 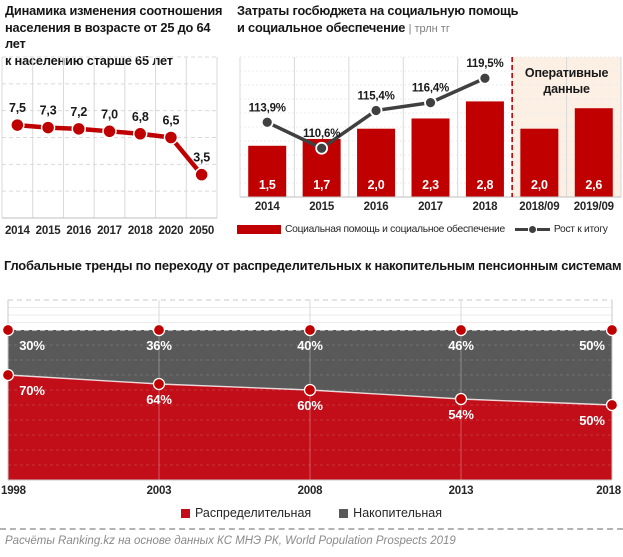 What do you see at coordinates (14, 491) in the screenshot?
I see `svg-text: 1998` at bounding box center [14, 491].